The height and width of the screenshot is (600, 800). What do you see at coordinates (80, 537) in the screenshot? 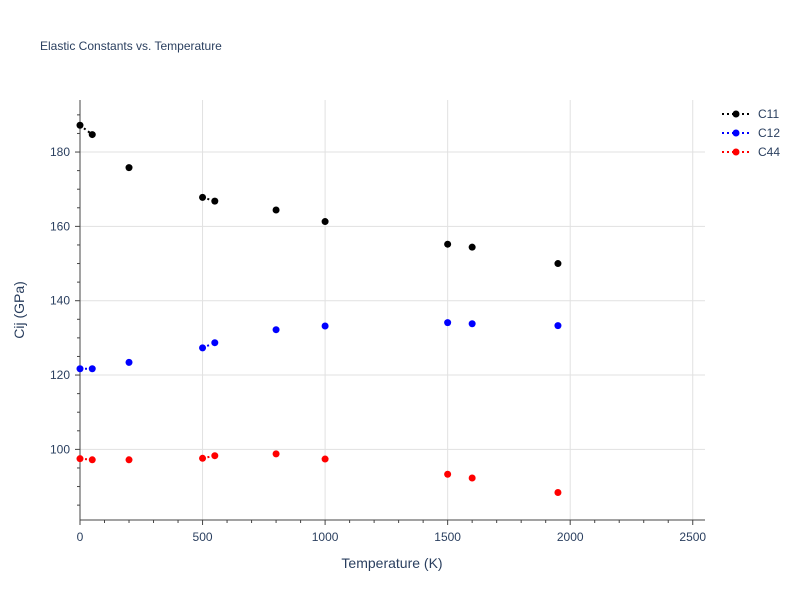
I see `x-tick-label: 0` at bounding box center [80, 537].